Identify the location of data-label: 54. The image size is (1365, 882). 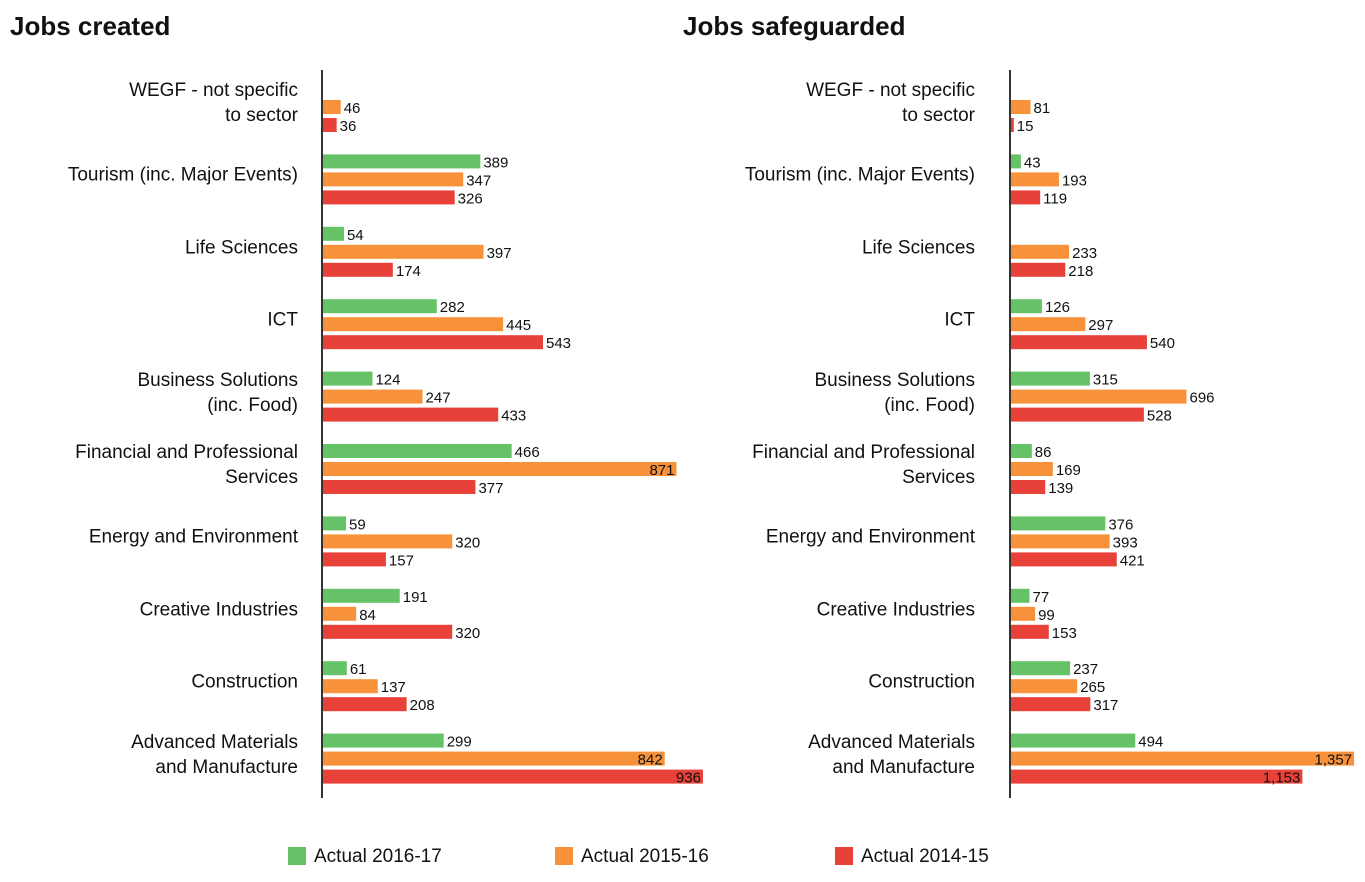
(355, 235).